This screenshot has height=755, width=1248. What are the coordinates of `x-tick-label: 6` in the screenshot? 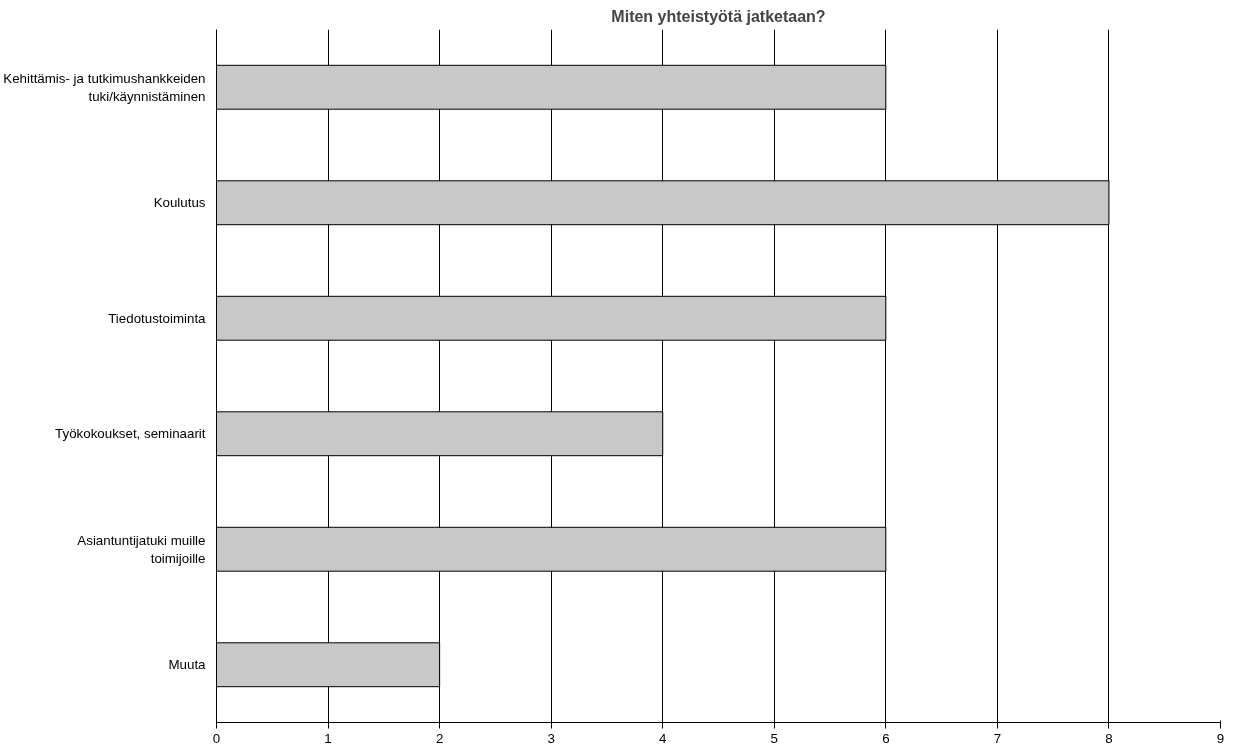 It's located at (886, 738).